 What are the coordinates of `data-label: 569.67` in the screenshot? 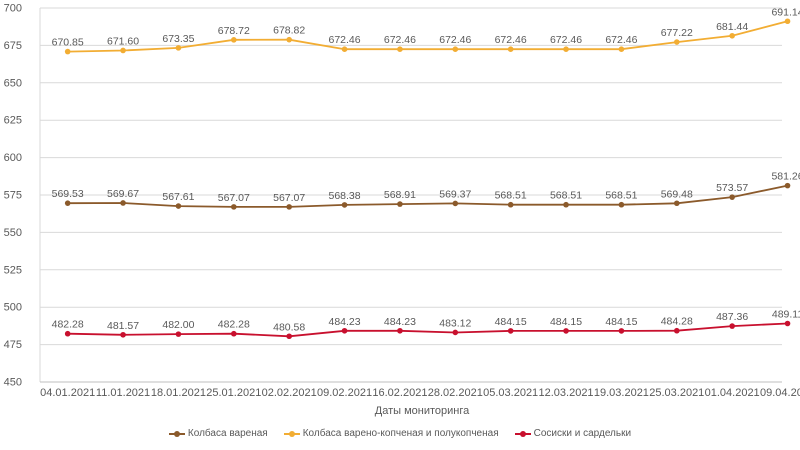 It's located at (123, 194).